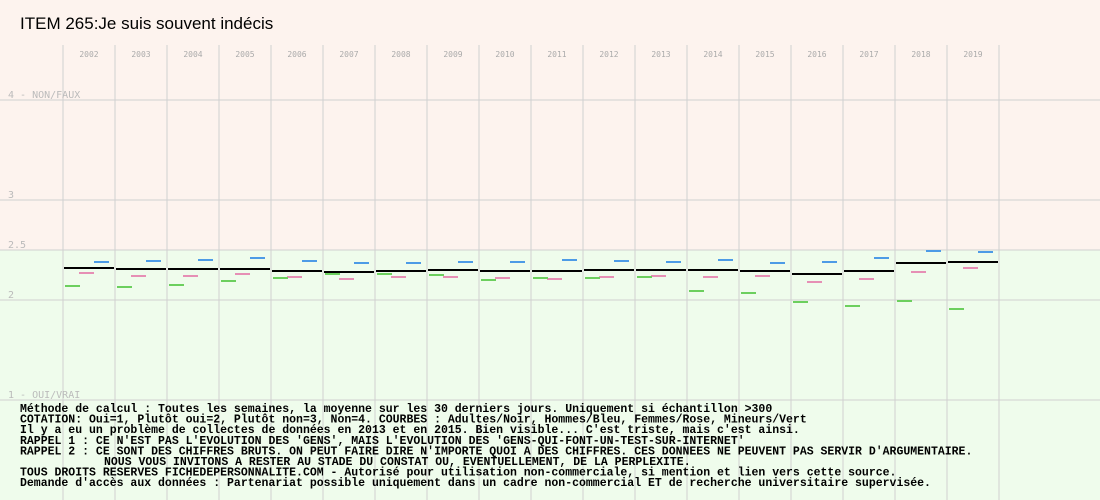 The height and width of the screenshot is (500, 1100). I want to click on y-tick-label: 1 - OUI/VRAI, so click(44, 395).